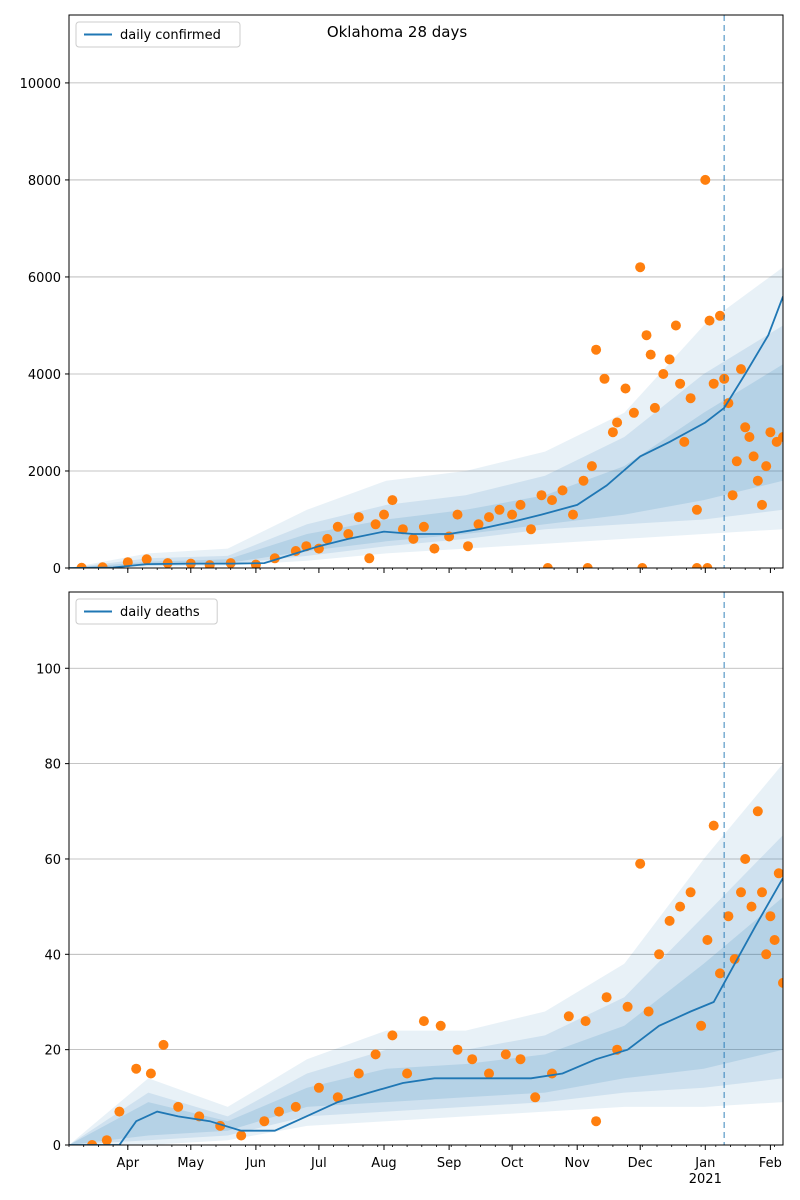 This screenshot has width=800, height=1200. What do you see at coordinates (160, 612) in the screenshot?
I see `legend-label: daily deaths` at bounding box center [160, 612].